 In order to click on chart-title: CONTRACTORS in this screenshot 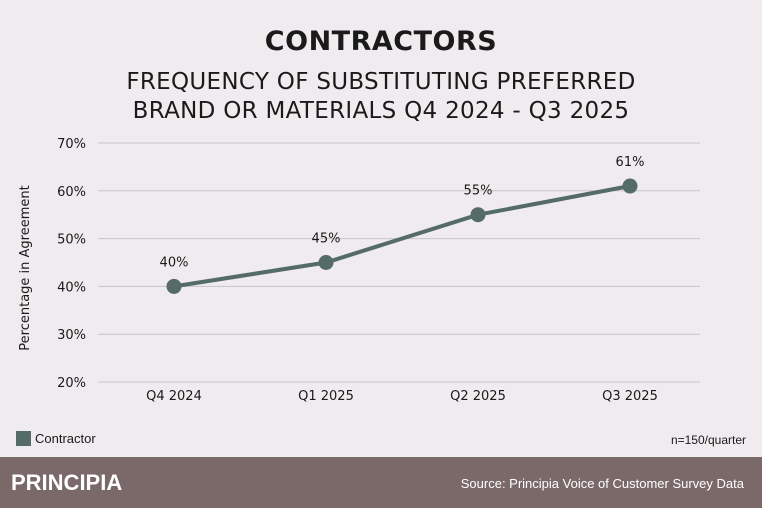, I will do `click(381, 41)`.